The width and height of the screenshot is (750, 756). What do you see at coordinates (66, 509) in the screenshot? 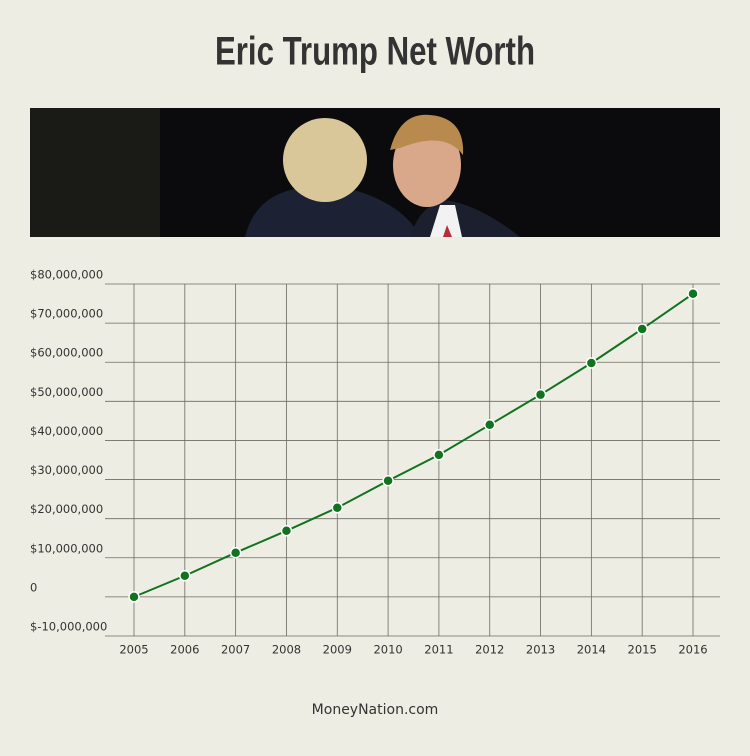
I see `y-tick-label: $20,000,000` at bounding box center [66, 509].